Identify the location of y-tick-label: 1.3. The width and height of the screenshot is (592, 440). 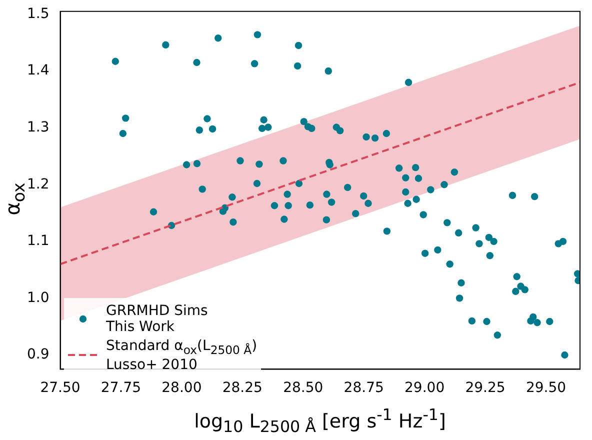
(38, 127).